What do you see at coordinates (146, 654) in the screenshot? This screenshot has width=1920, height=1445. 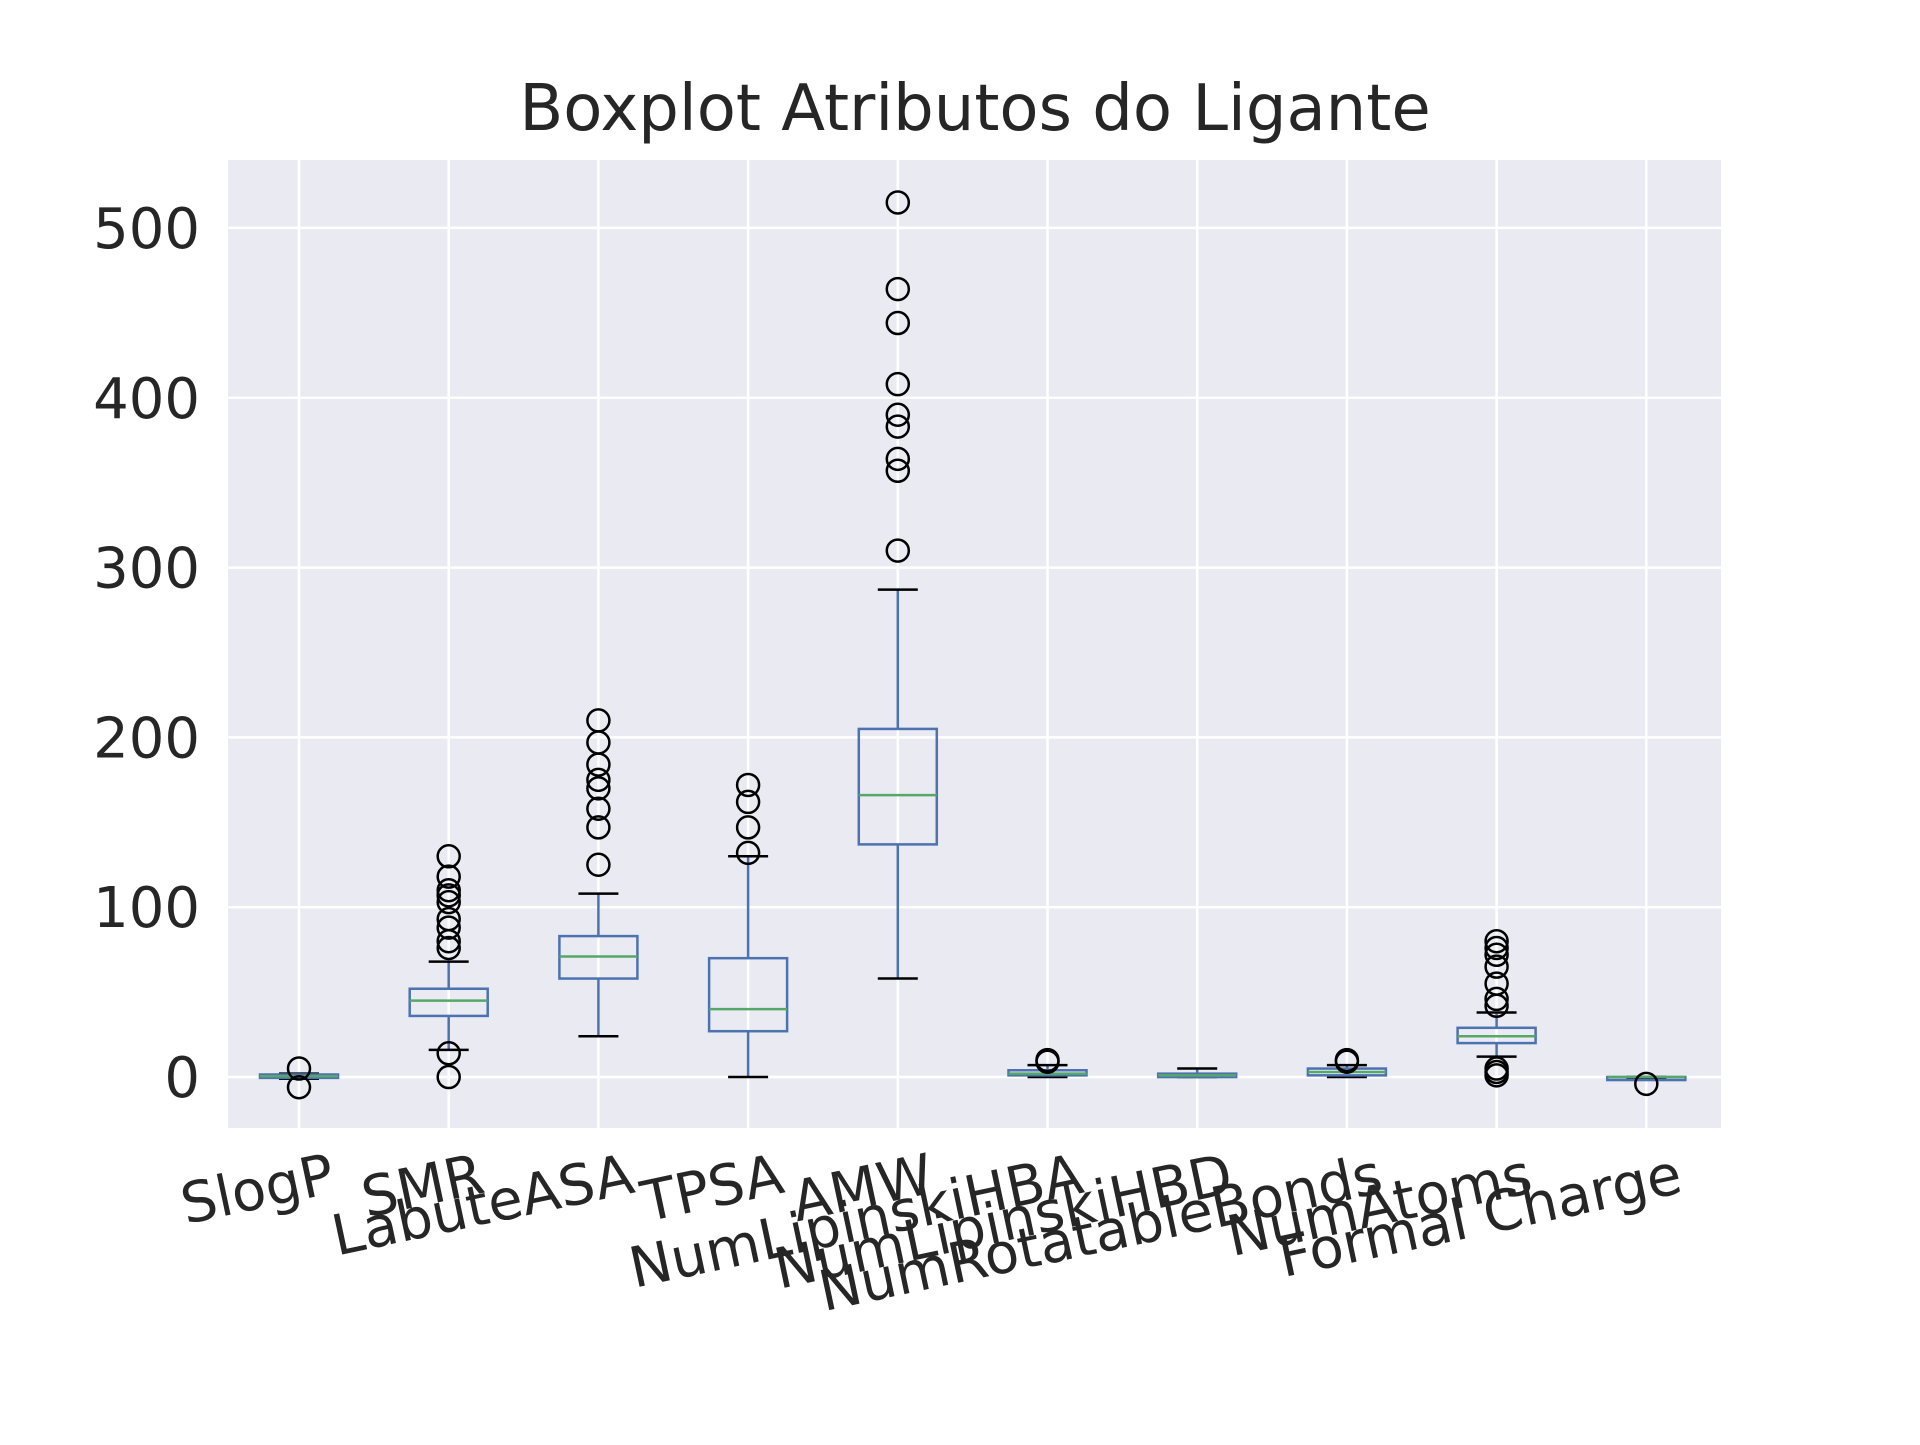 I see `y-tick-labels: 0 100 200 300 400 500` at bounding box center [146, 654].